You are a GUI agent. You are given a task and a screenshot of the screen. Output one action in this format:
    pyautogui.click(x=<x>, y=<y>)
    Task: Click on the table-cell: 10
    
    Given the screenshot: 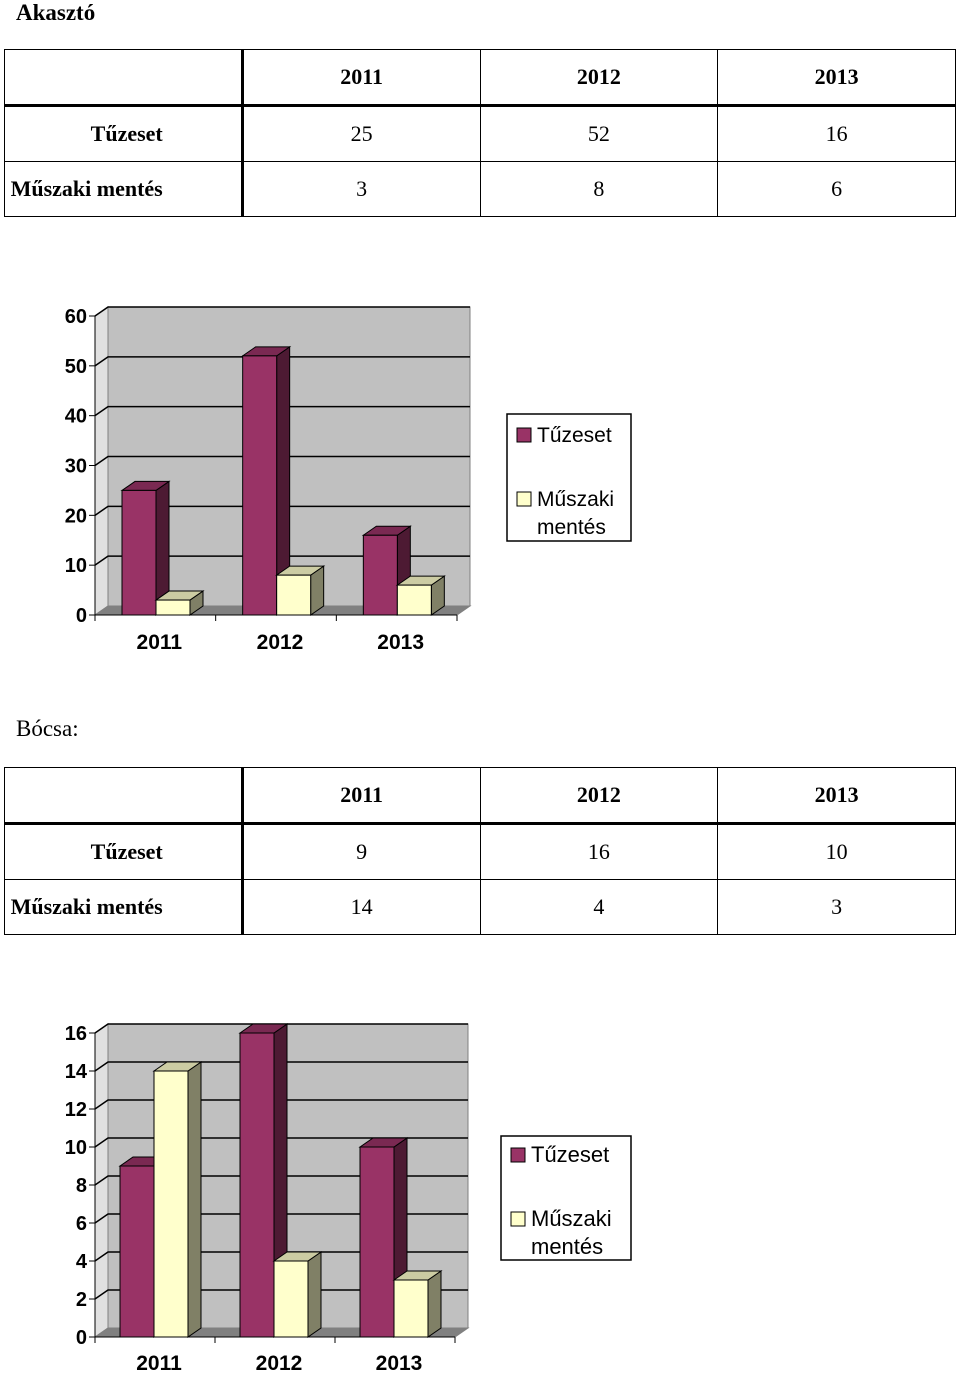 What is the action you would take?
    pyautogui.click(x=836, y=851)
    